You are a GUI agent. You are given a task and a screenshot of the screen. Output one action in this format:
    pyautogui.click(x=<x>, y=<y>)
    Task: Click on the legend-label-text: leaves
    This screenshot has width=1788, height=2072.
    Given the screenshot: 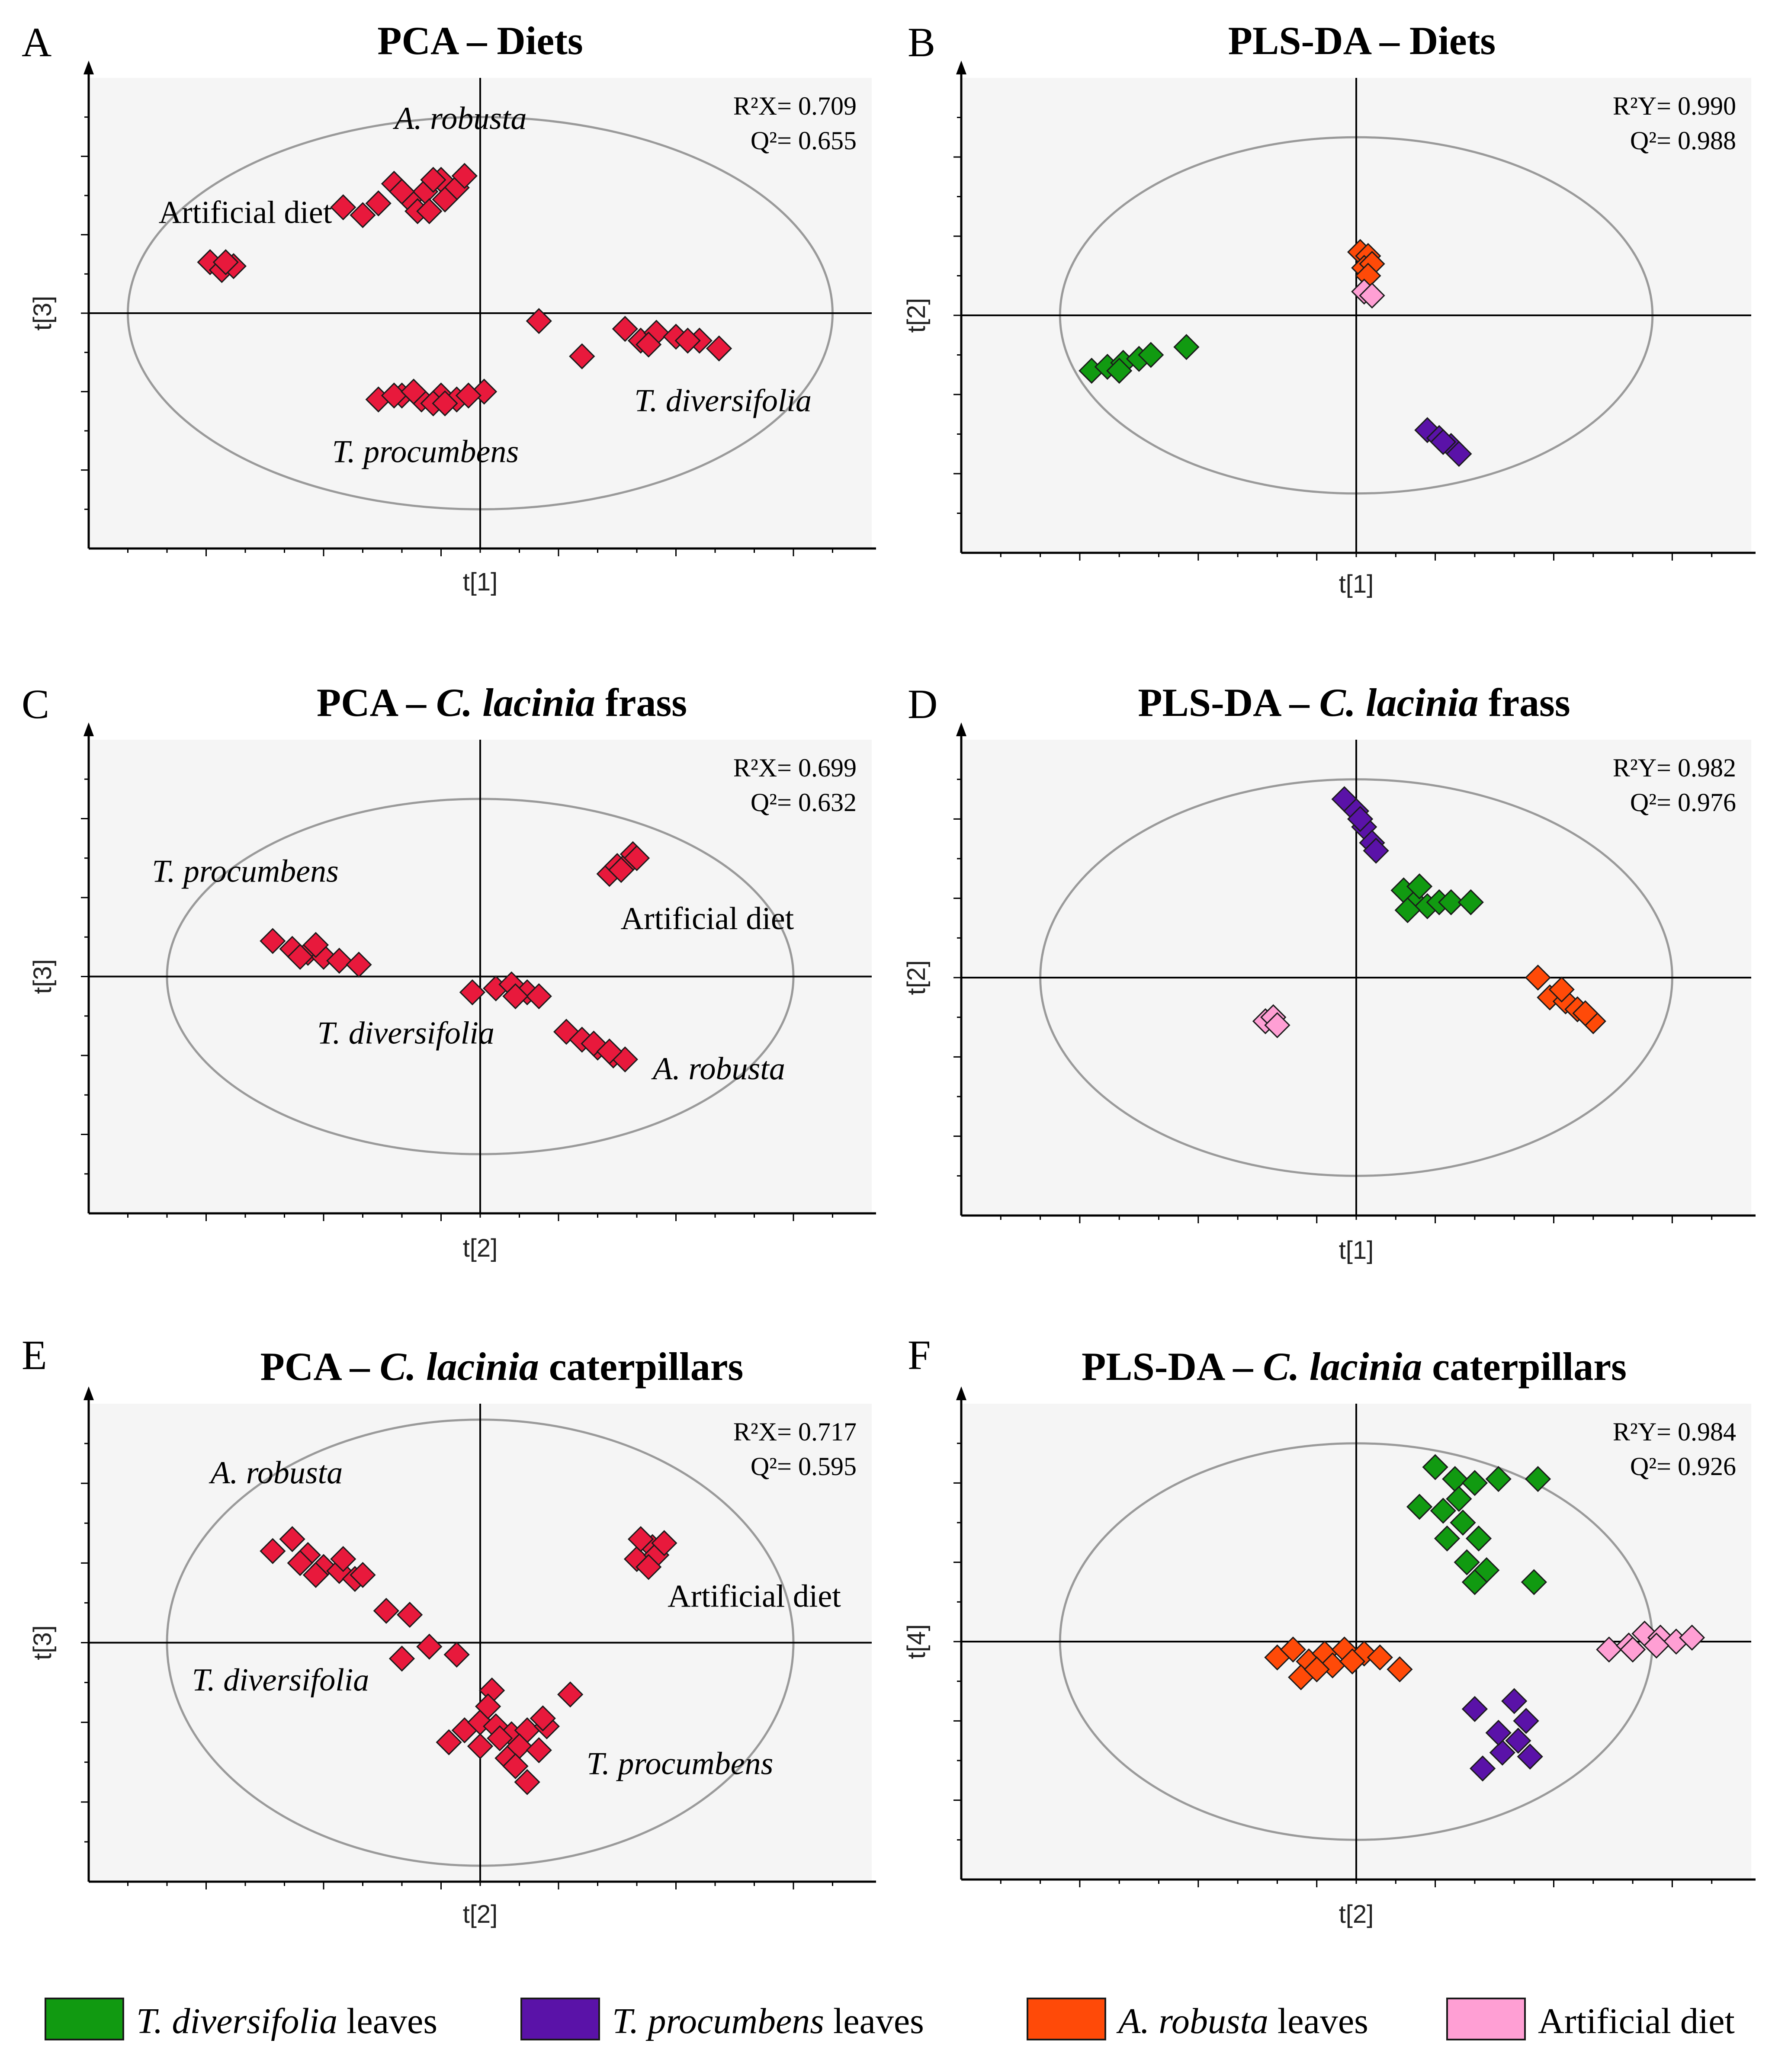 What is the action you would take?
    pyautogui.click(x=1318, y=2021)
    